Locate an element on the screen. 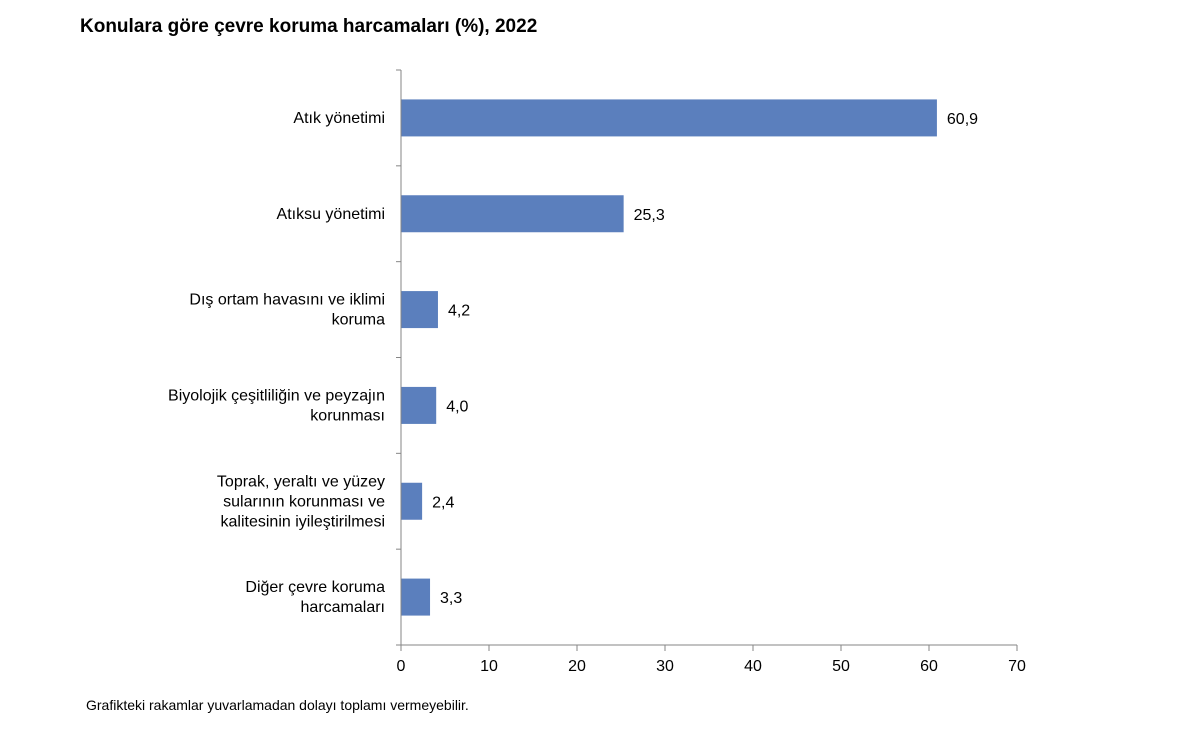 The image size is (1200, 738). category-label-line: Atık yönetimi is located at coordinates (339, 118).